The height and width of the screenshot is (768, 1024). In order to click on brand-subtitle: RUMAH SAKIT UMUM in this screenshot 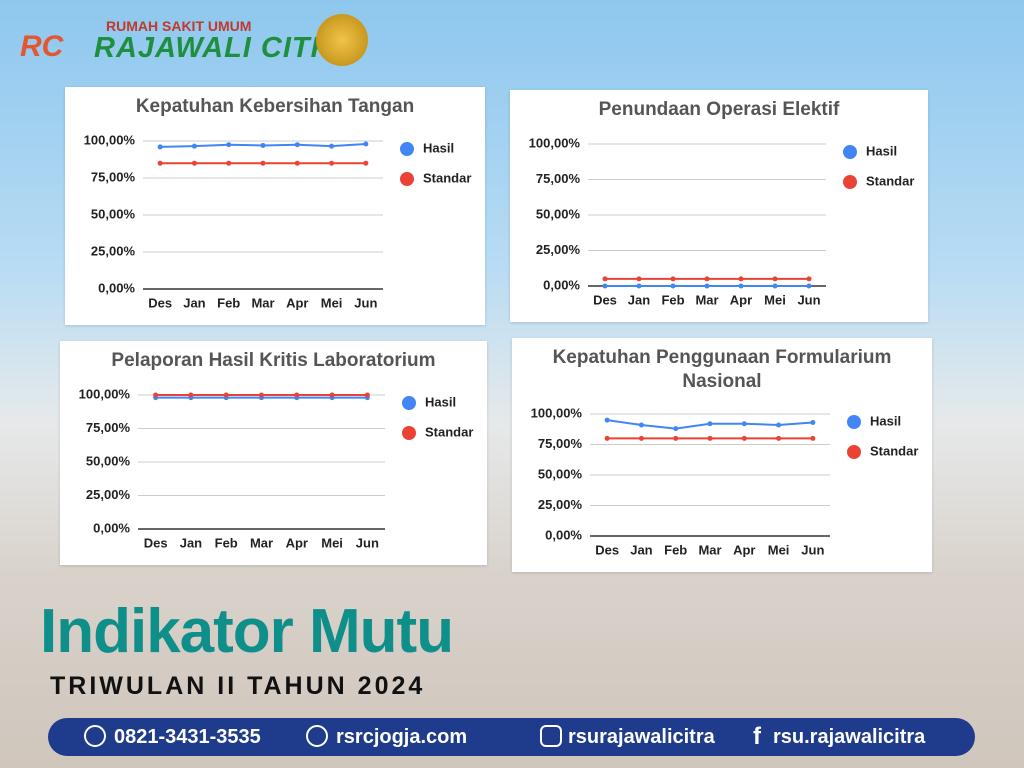, I will do `click(179, 26)`.